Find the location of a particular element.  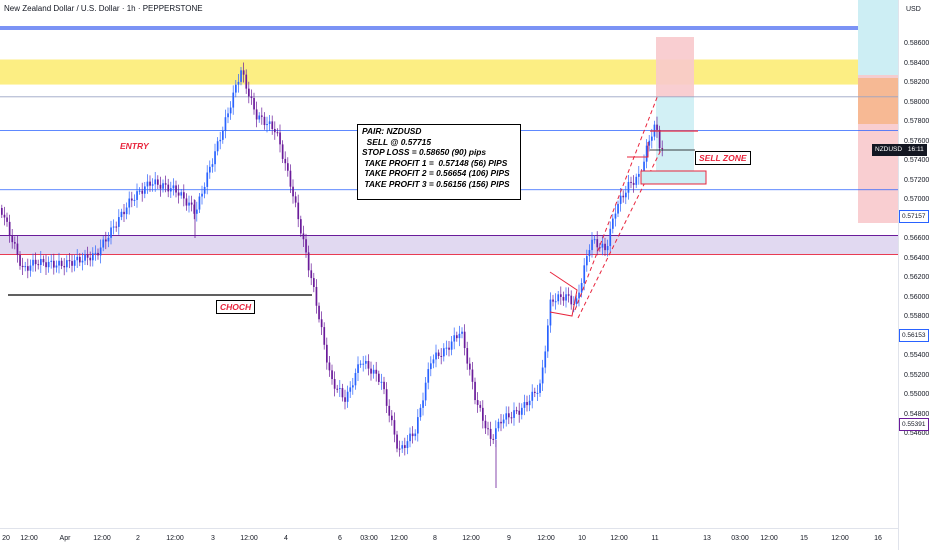

price-tick-label: 0.56400 is located at coordinates (917, 258).